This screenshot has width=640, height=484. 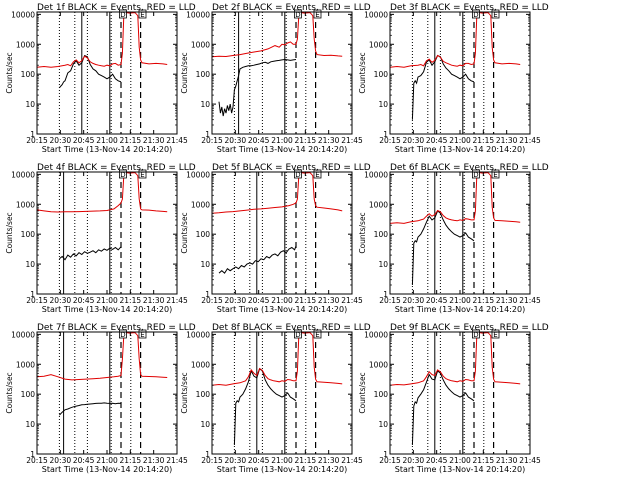 What do you see at coordinates (469, 168) in the screenshot?
I see `panel-title: Det 6f BLACK = Events, RED = LLD` at bounding box center [469, 168].